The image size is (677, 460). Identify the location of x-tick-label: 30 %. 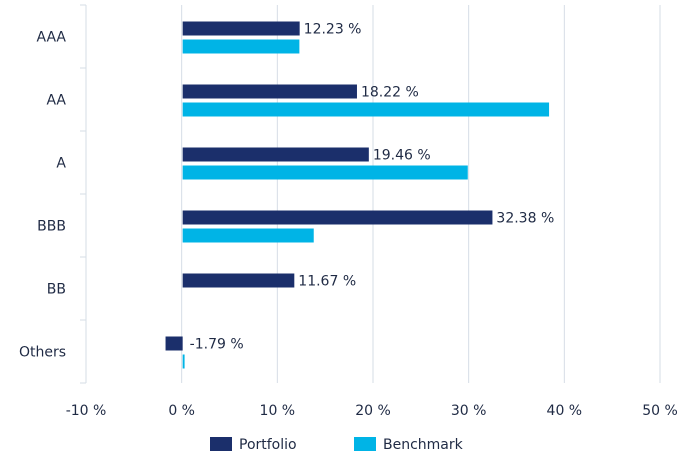
(469, 411).